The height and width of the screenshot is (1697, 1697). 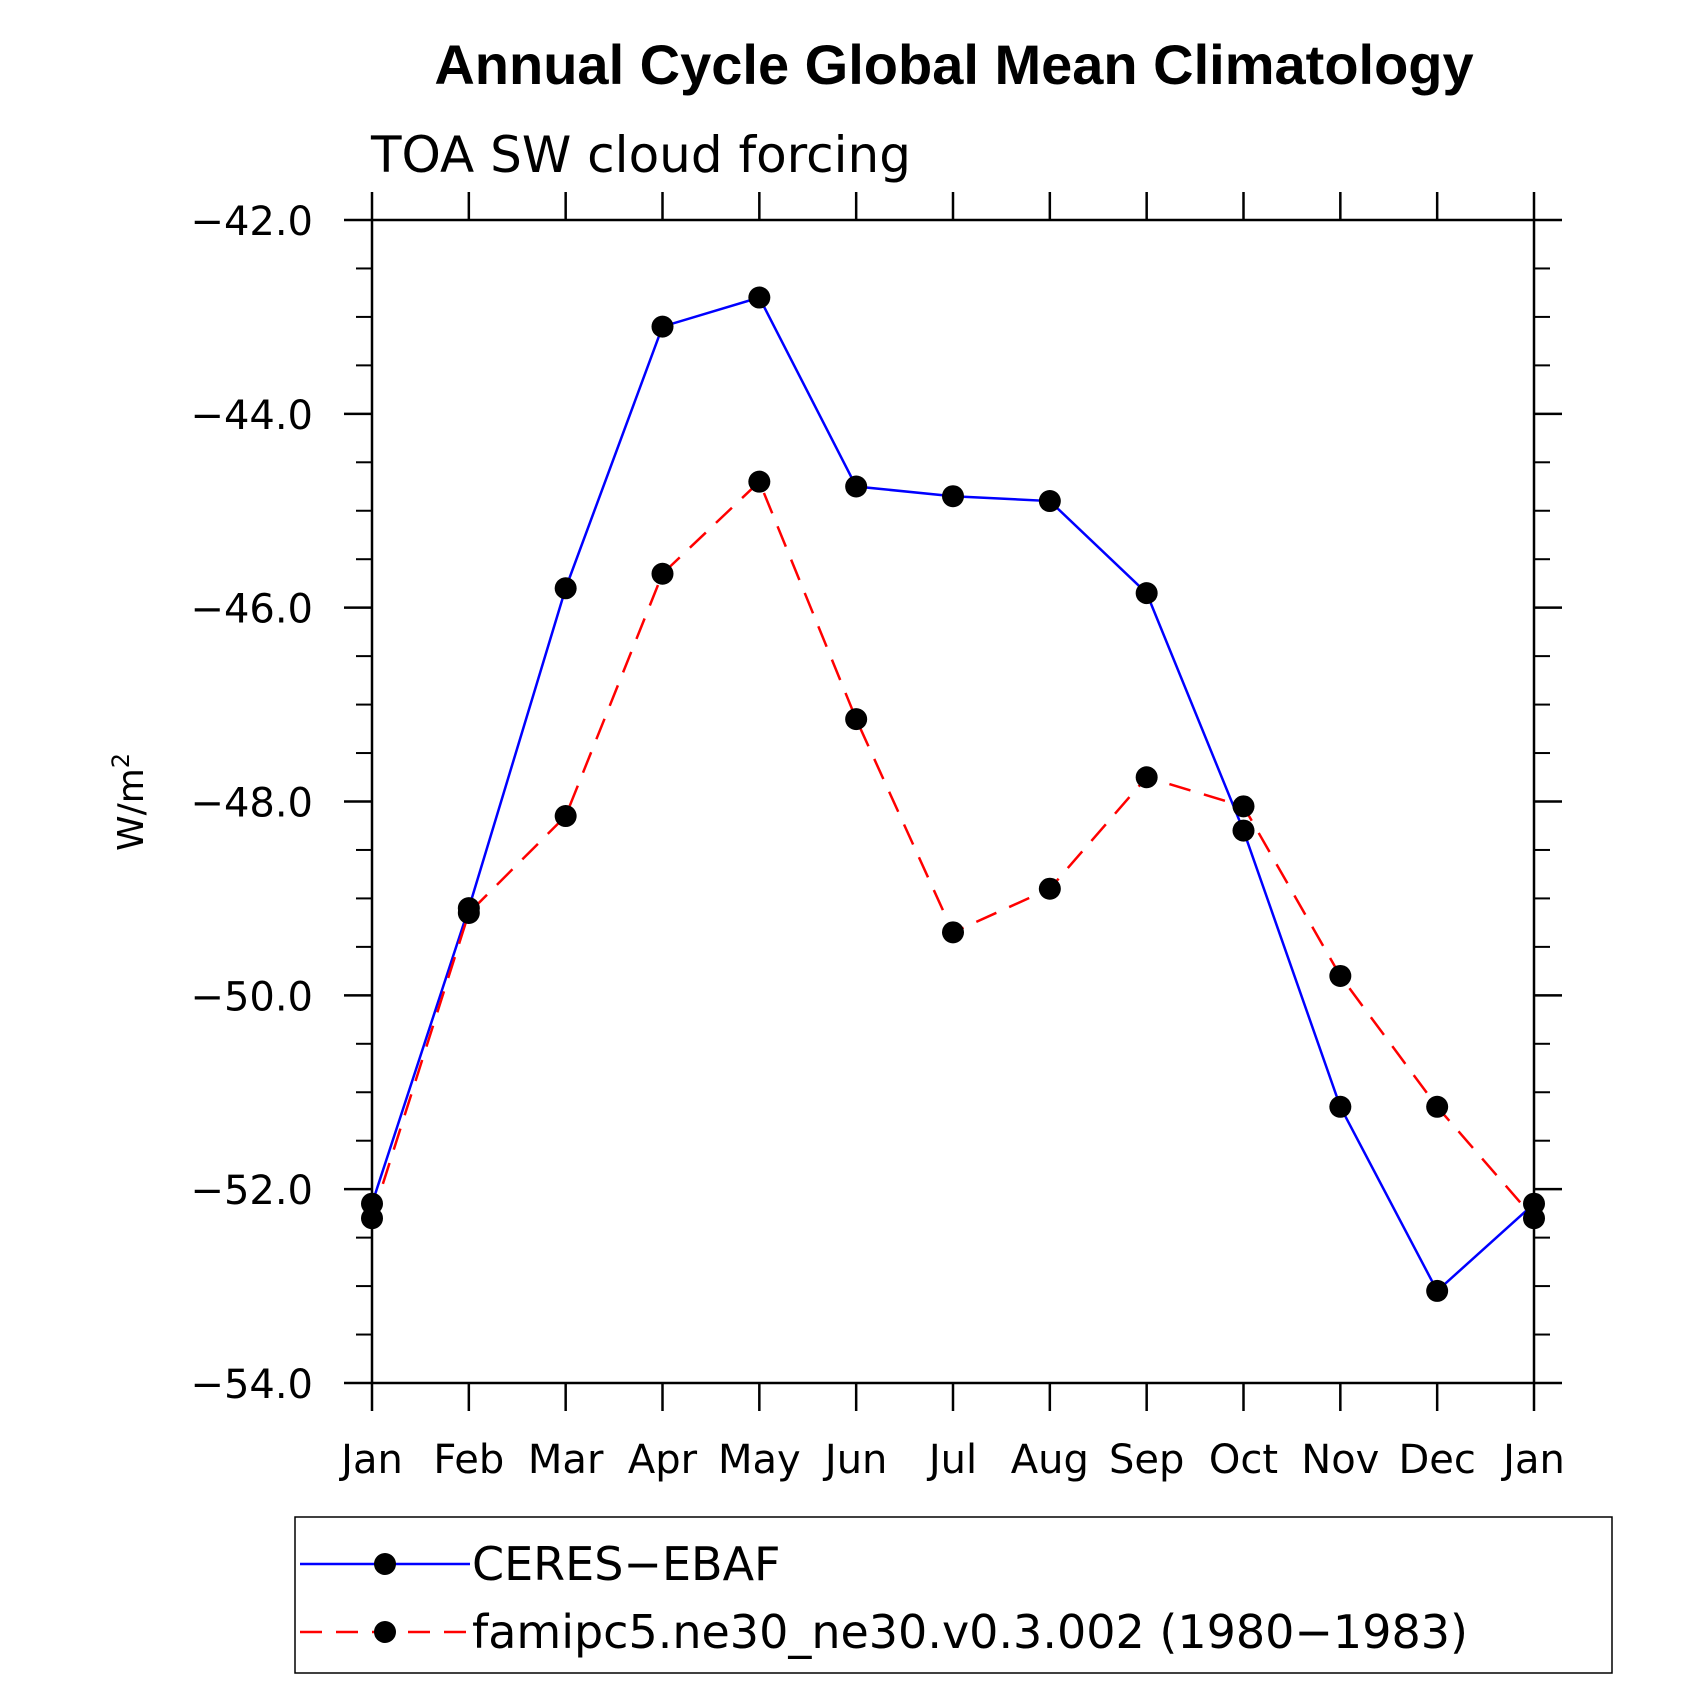 I want to click on y-tick-label: −52.0, so click(x=251, y=1191).